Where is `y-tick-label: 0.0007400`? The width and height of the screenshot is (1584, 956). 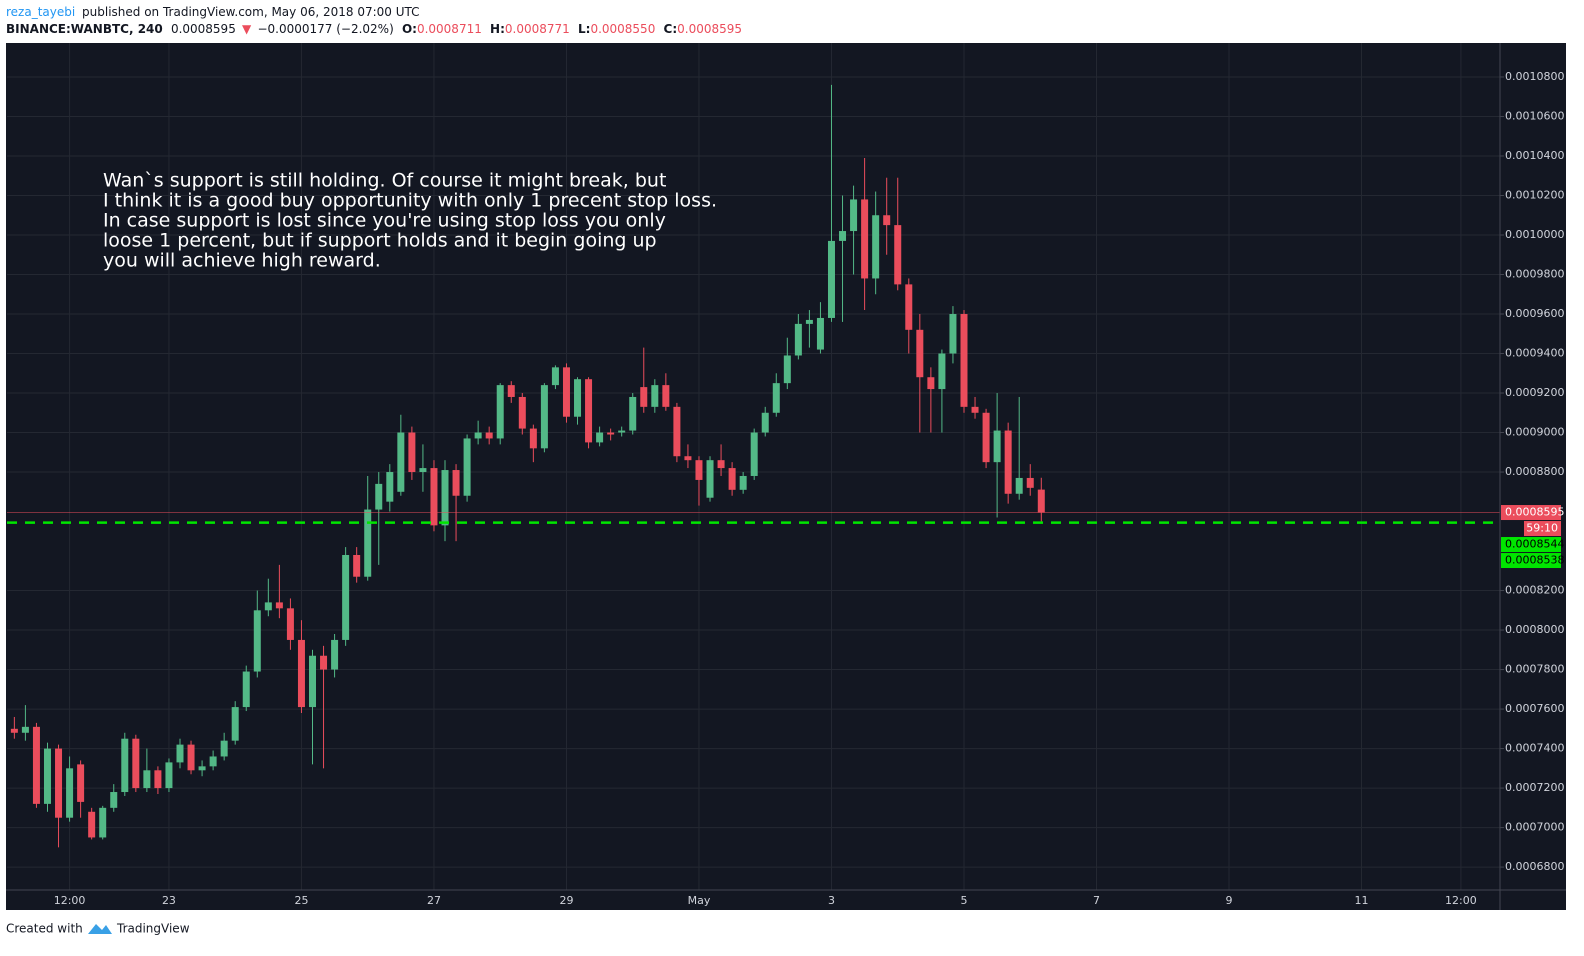
y-tick-label: 0.0007400 is located at coordinates (1535, 748).